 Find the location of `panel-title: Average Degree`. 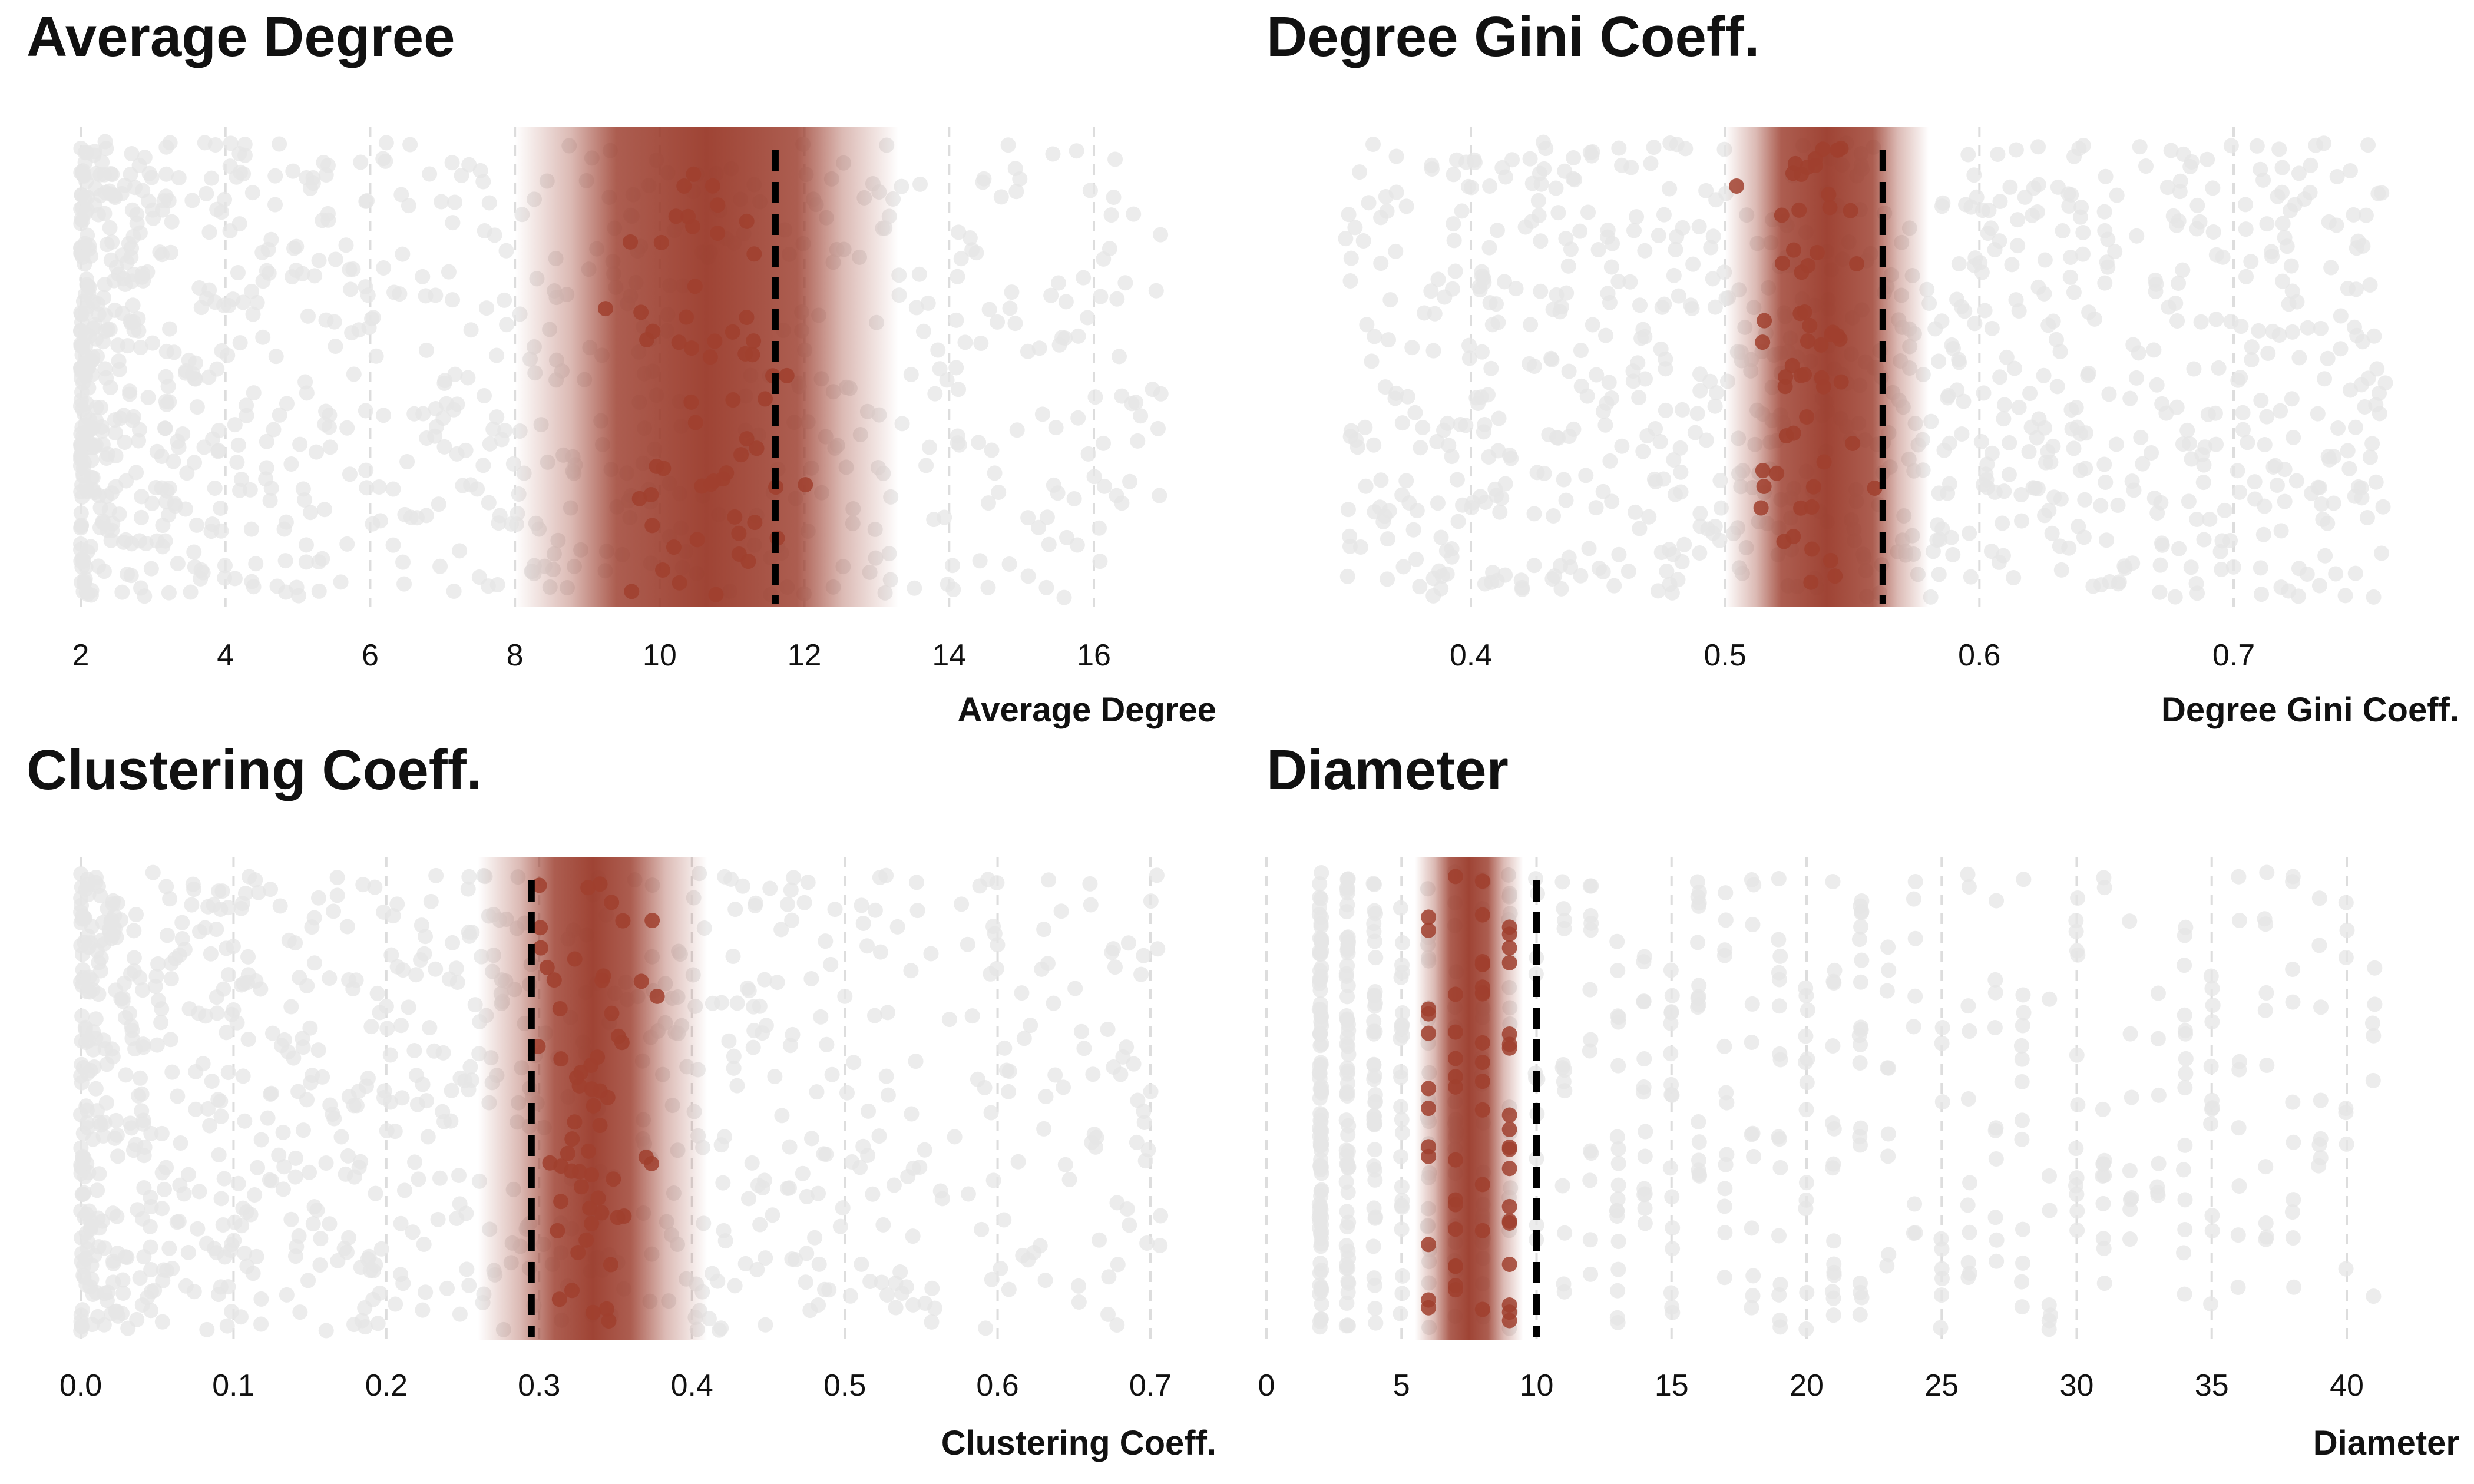

panel-title: Average Degree is located at coordinates (241, 36).